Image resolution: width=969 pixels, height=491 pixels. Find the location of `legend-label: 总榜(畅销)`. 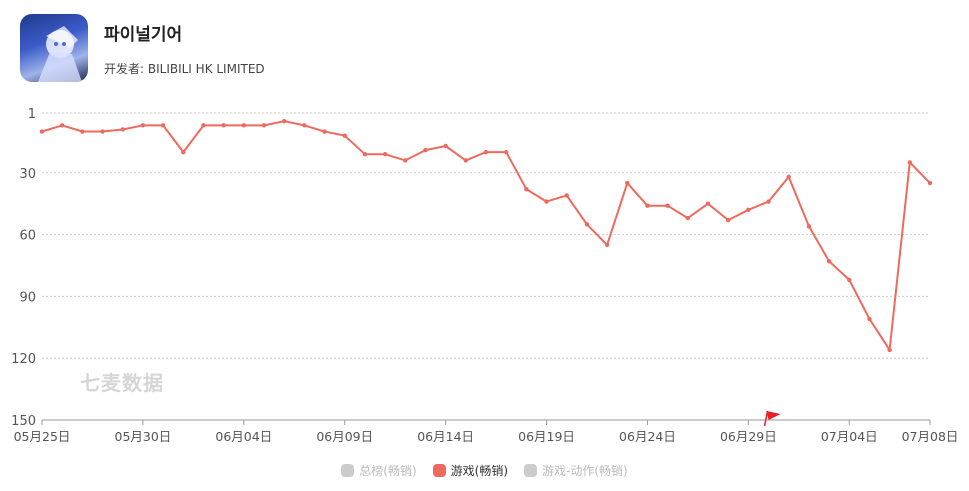

legend-label: 总榜(畅销) is located at coordinates (388, 471).